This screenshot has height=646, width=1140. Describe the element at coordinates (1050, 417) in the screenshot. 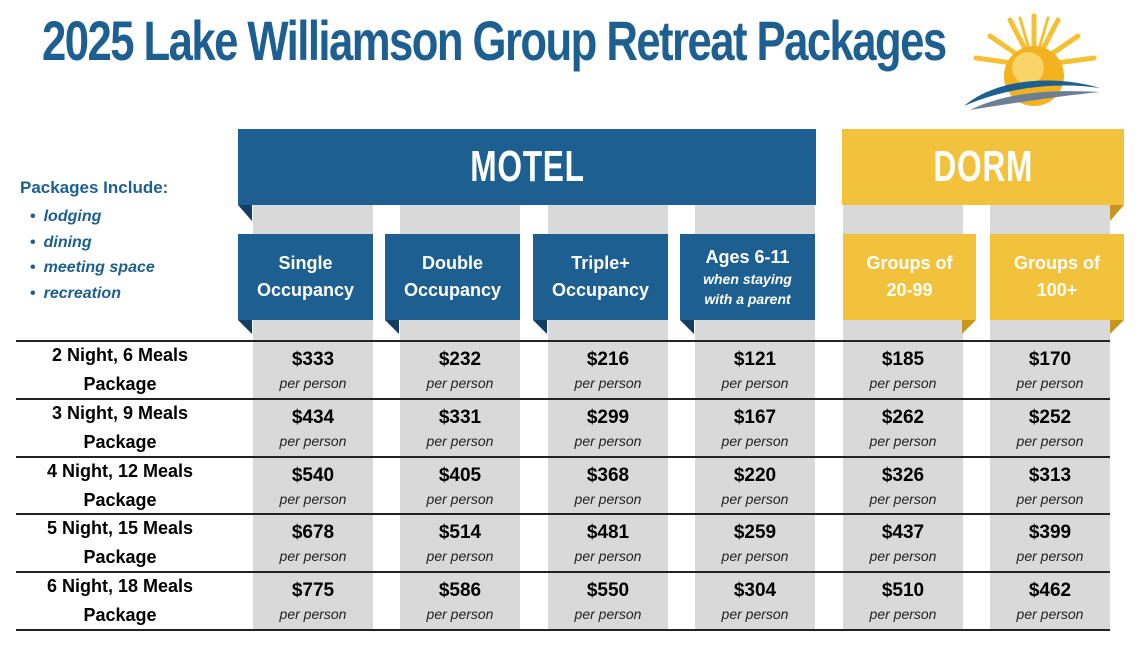

I see `price-value: $252` at that location.